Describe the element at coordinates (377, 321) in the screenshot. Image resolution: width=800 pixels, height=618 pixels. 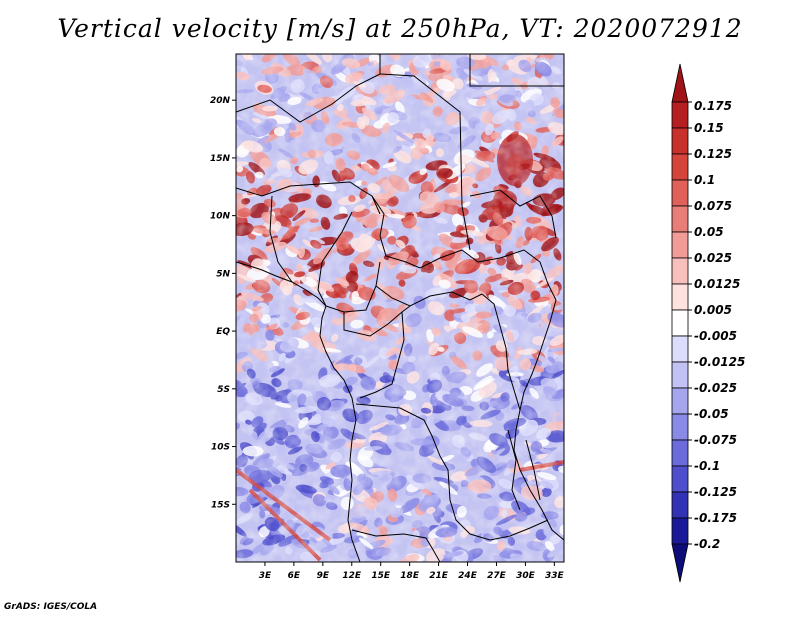
I see `border-congo` at that location.